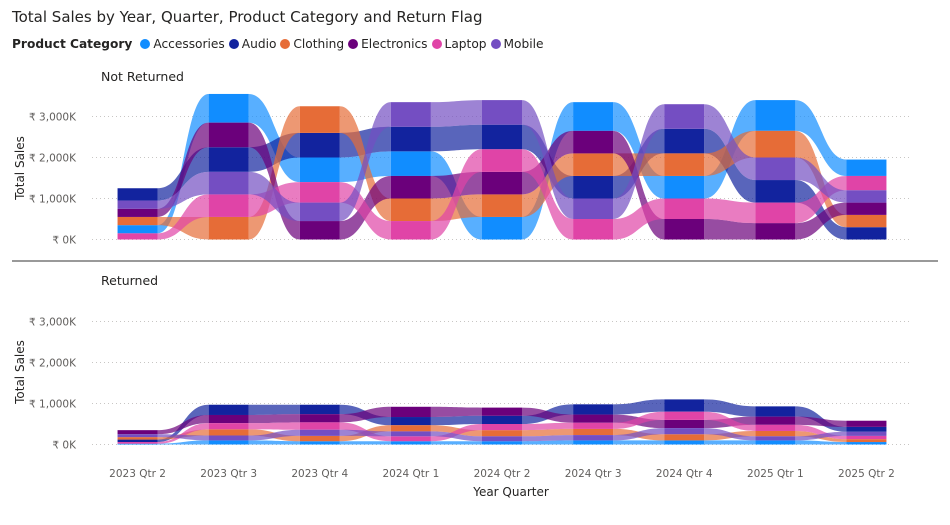 The height and width of the screenshot is (525, 950). I want to click on legend-item-audio: Audio, so click(252, 44).